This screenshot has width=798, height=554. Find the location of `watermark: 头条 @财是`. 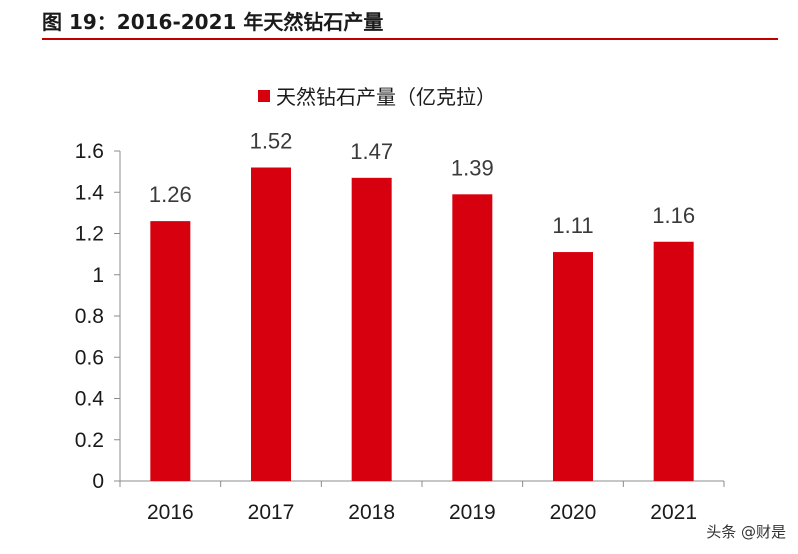

watermark: 头条 @财是 is located at coordinates (746, 532).